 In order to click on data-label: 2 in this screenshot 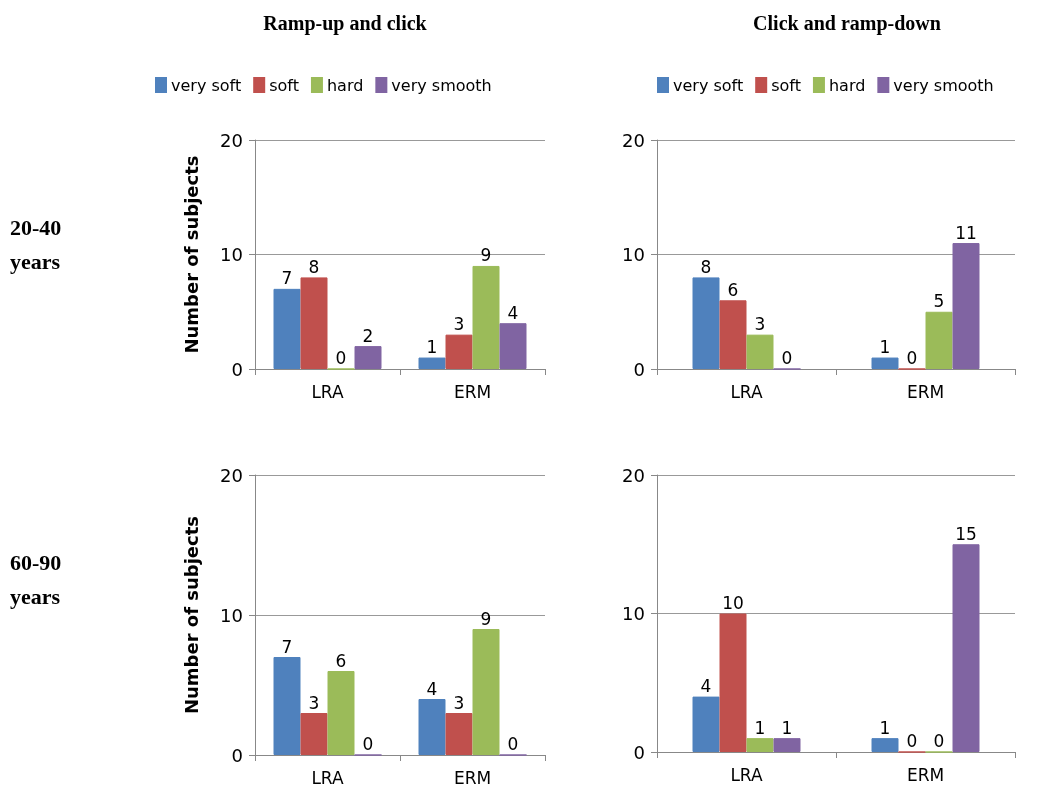, I will do `click(368, 335)`.